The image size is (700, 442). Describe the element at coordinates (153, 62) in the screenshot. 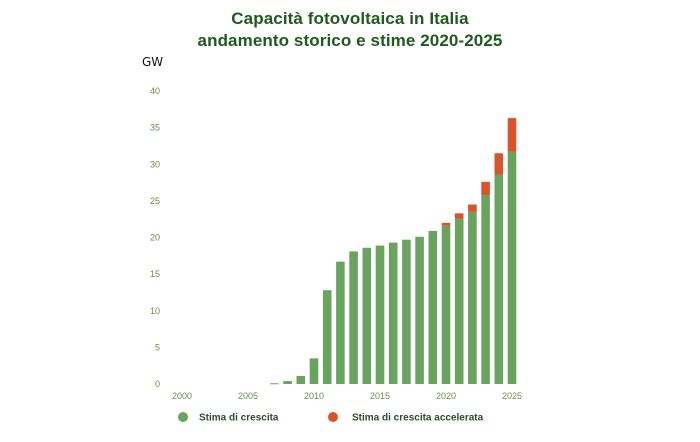

I see `y-axis-unit-label: GW` at that location.